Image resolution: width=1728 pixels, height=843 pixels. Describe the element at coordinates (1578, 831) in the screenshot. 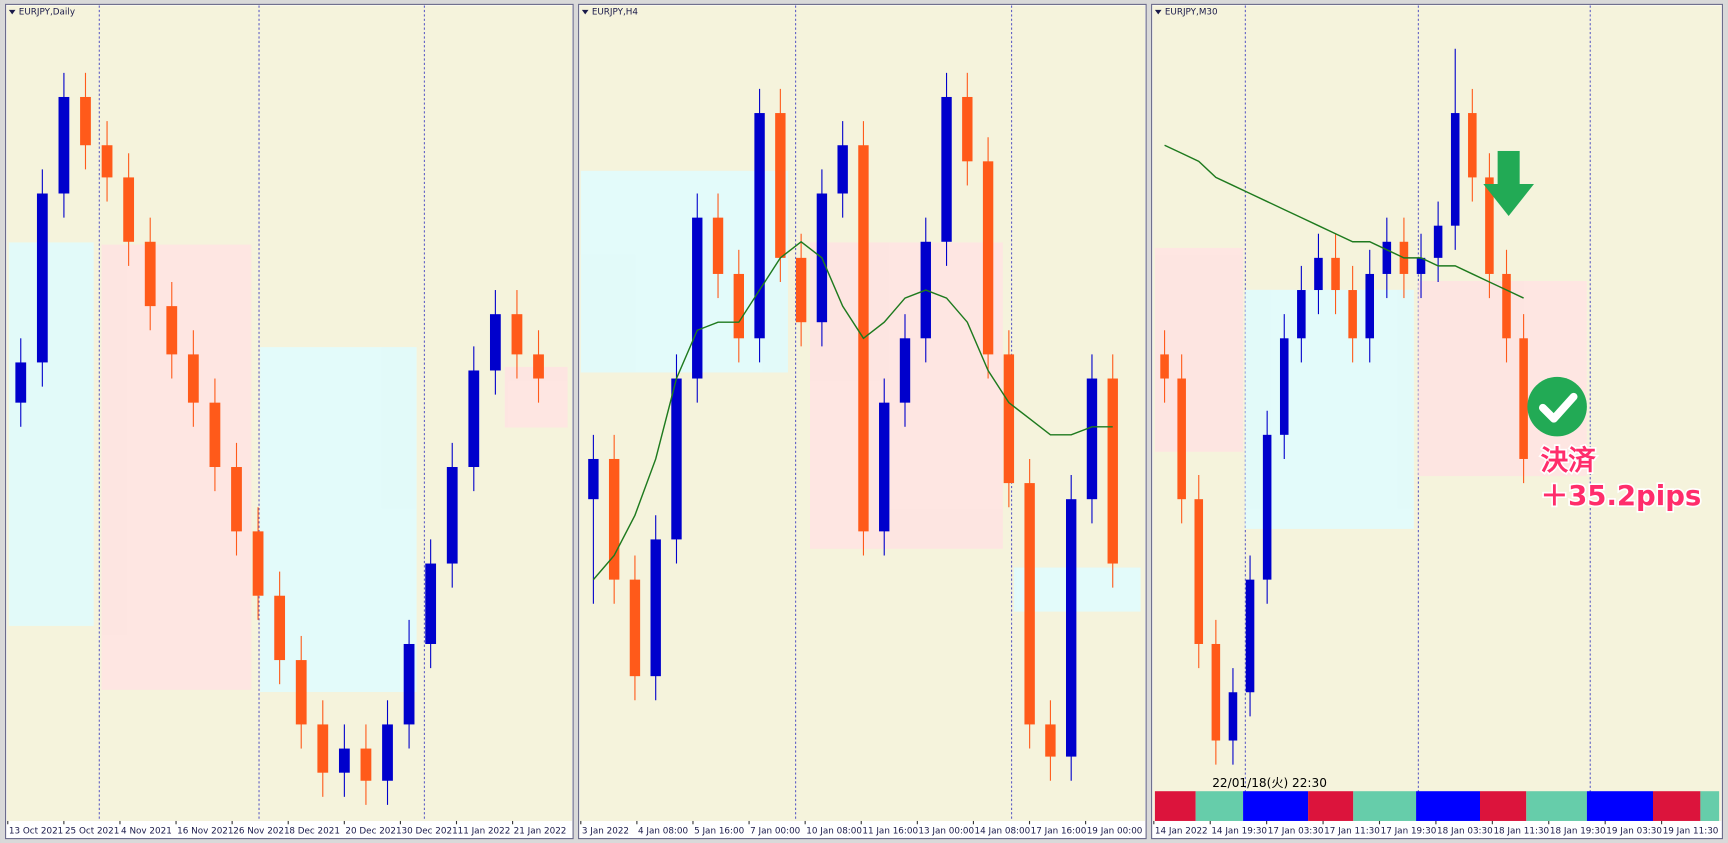

I see `x-tick-label: 18 Jan 19:30` at that location.